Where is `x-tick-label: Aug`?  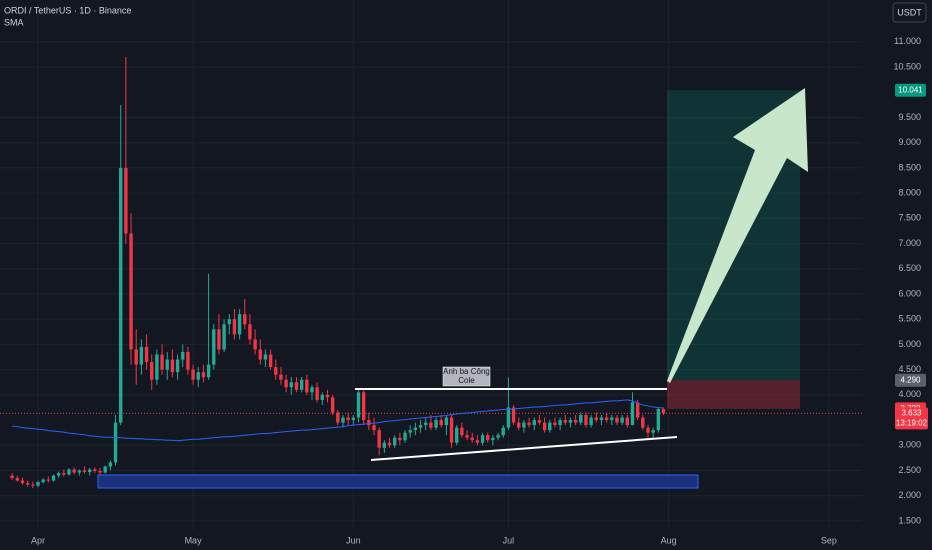
x-tick-label: Aug is located at coordinates (669, 540).